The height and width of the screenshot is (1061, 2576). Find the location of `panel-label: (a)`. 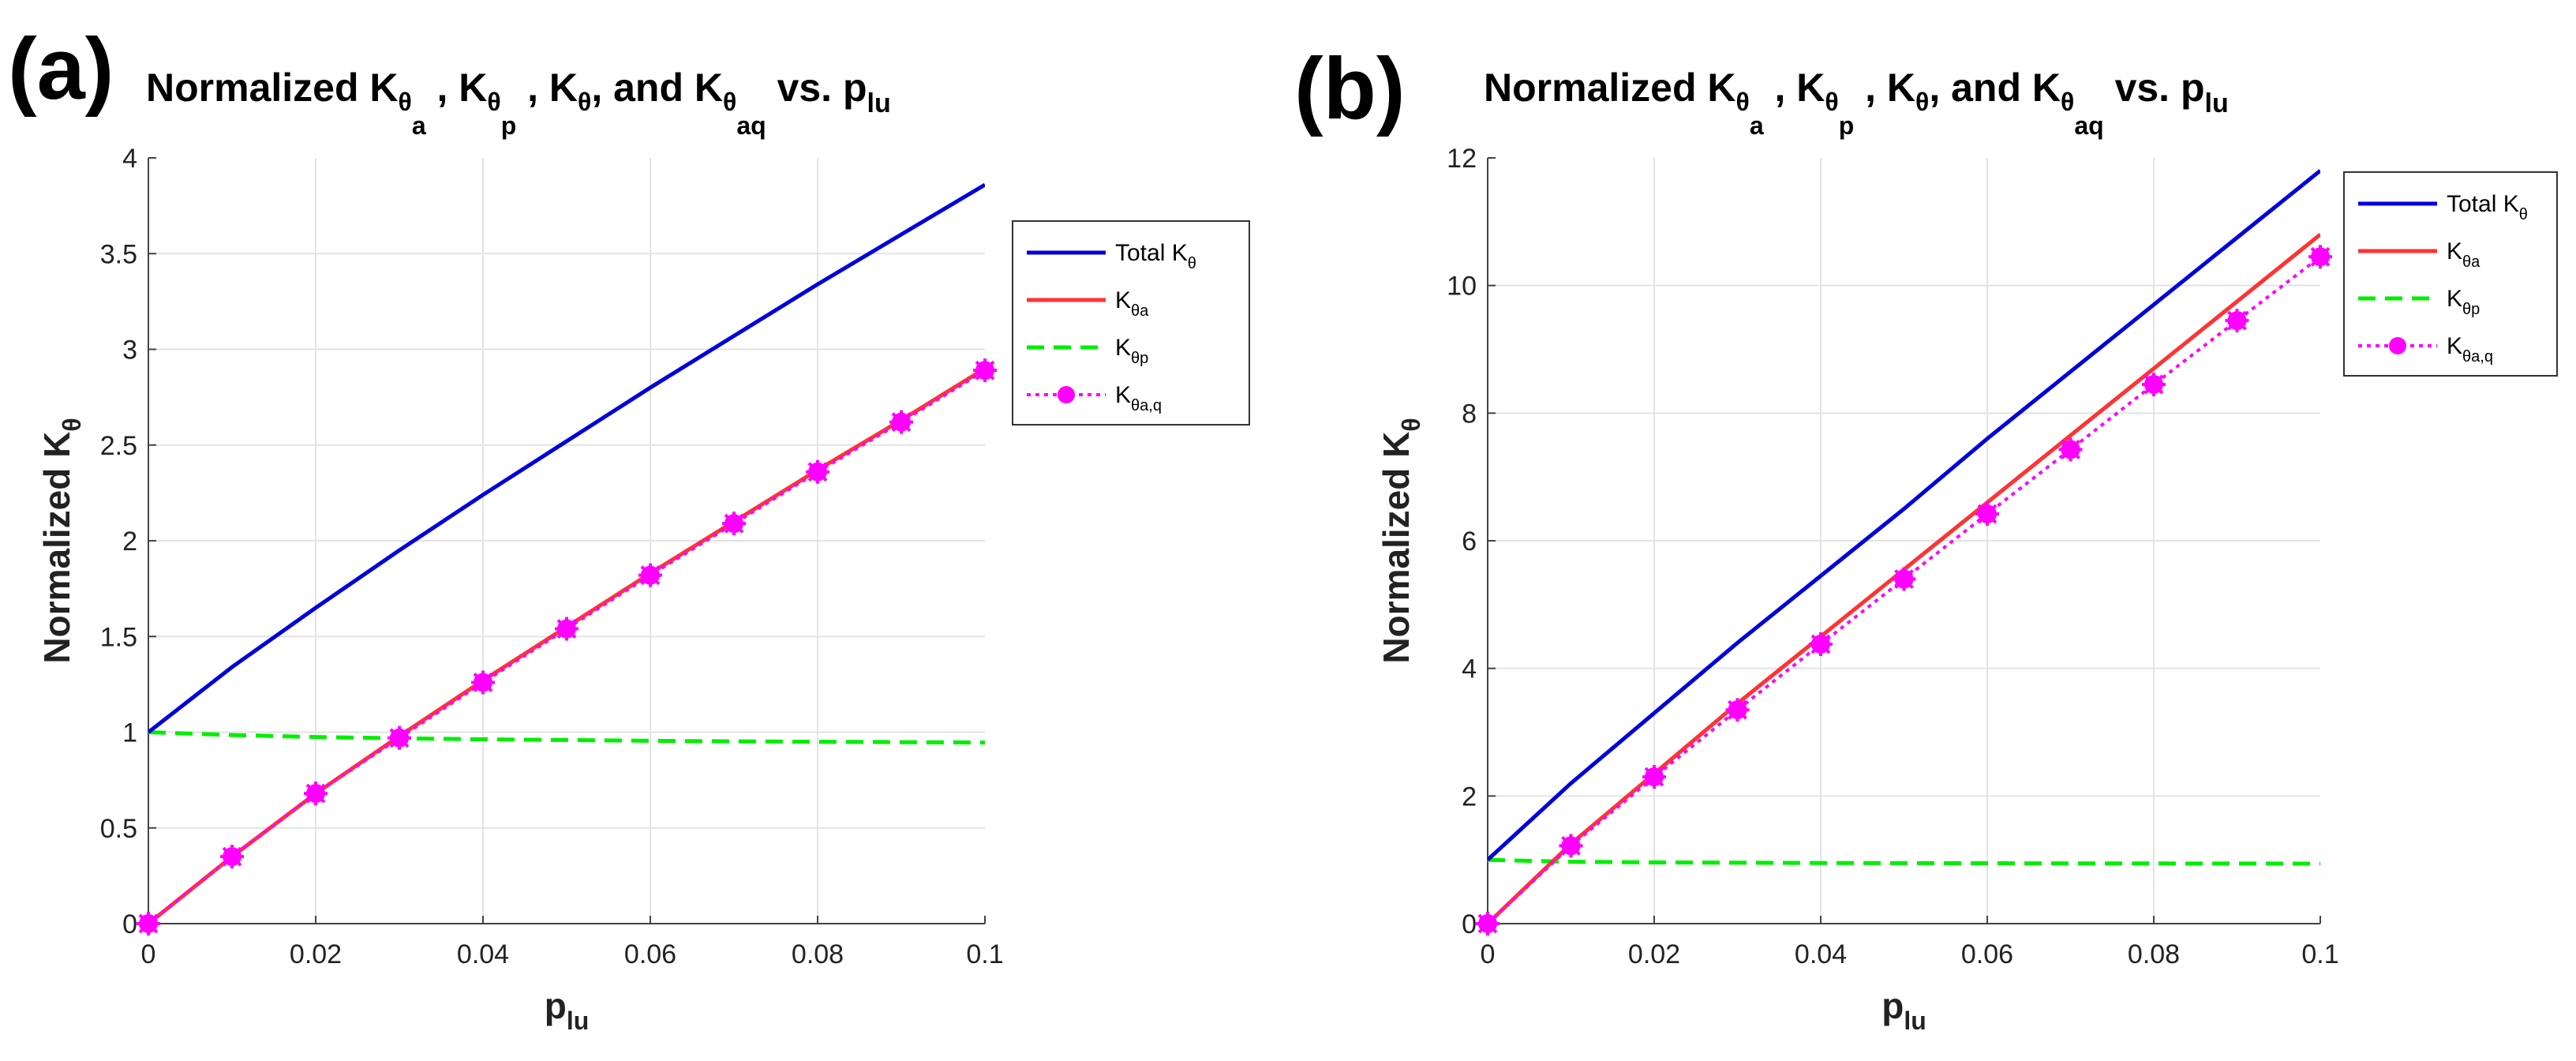

panel-label: (a) is located at coordinates (61, 69).